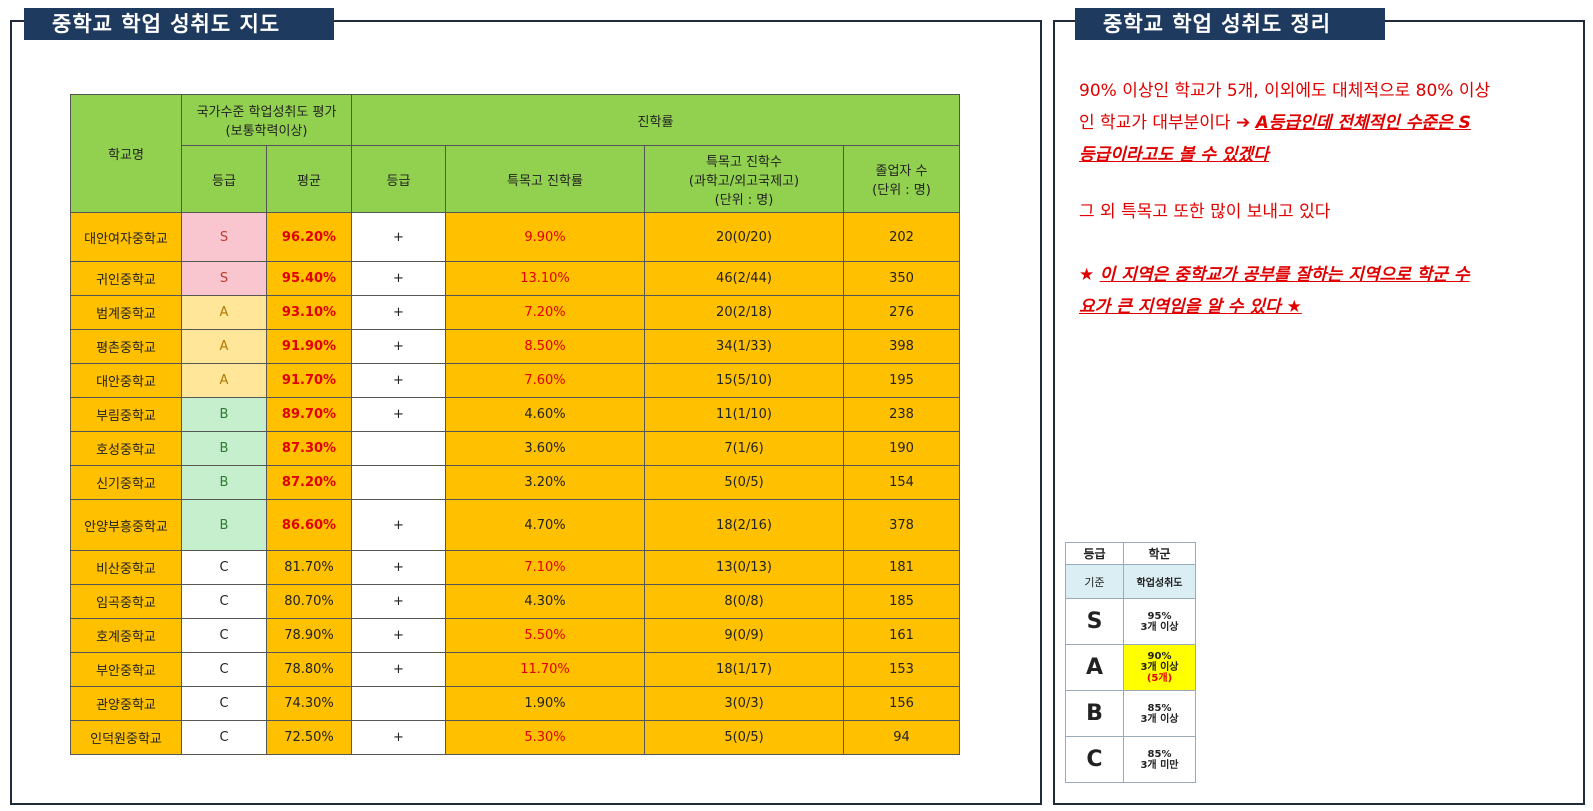 The image size is (1593, 811). Describe the element at coordinates (744, 237) in the screenshot. I see `cell-special-count: 20(0/20)` at that location.